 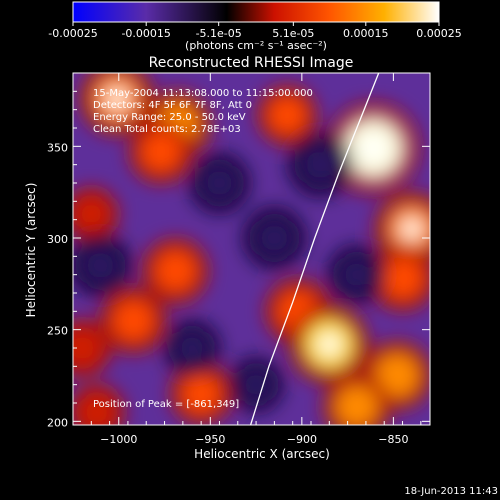 I want to click on chart-title: Reconstructed RHESSI Image, so click(x=251, y=63).